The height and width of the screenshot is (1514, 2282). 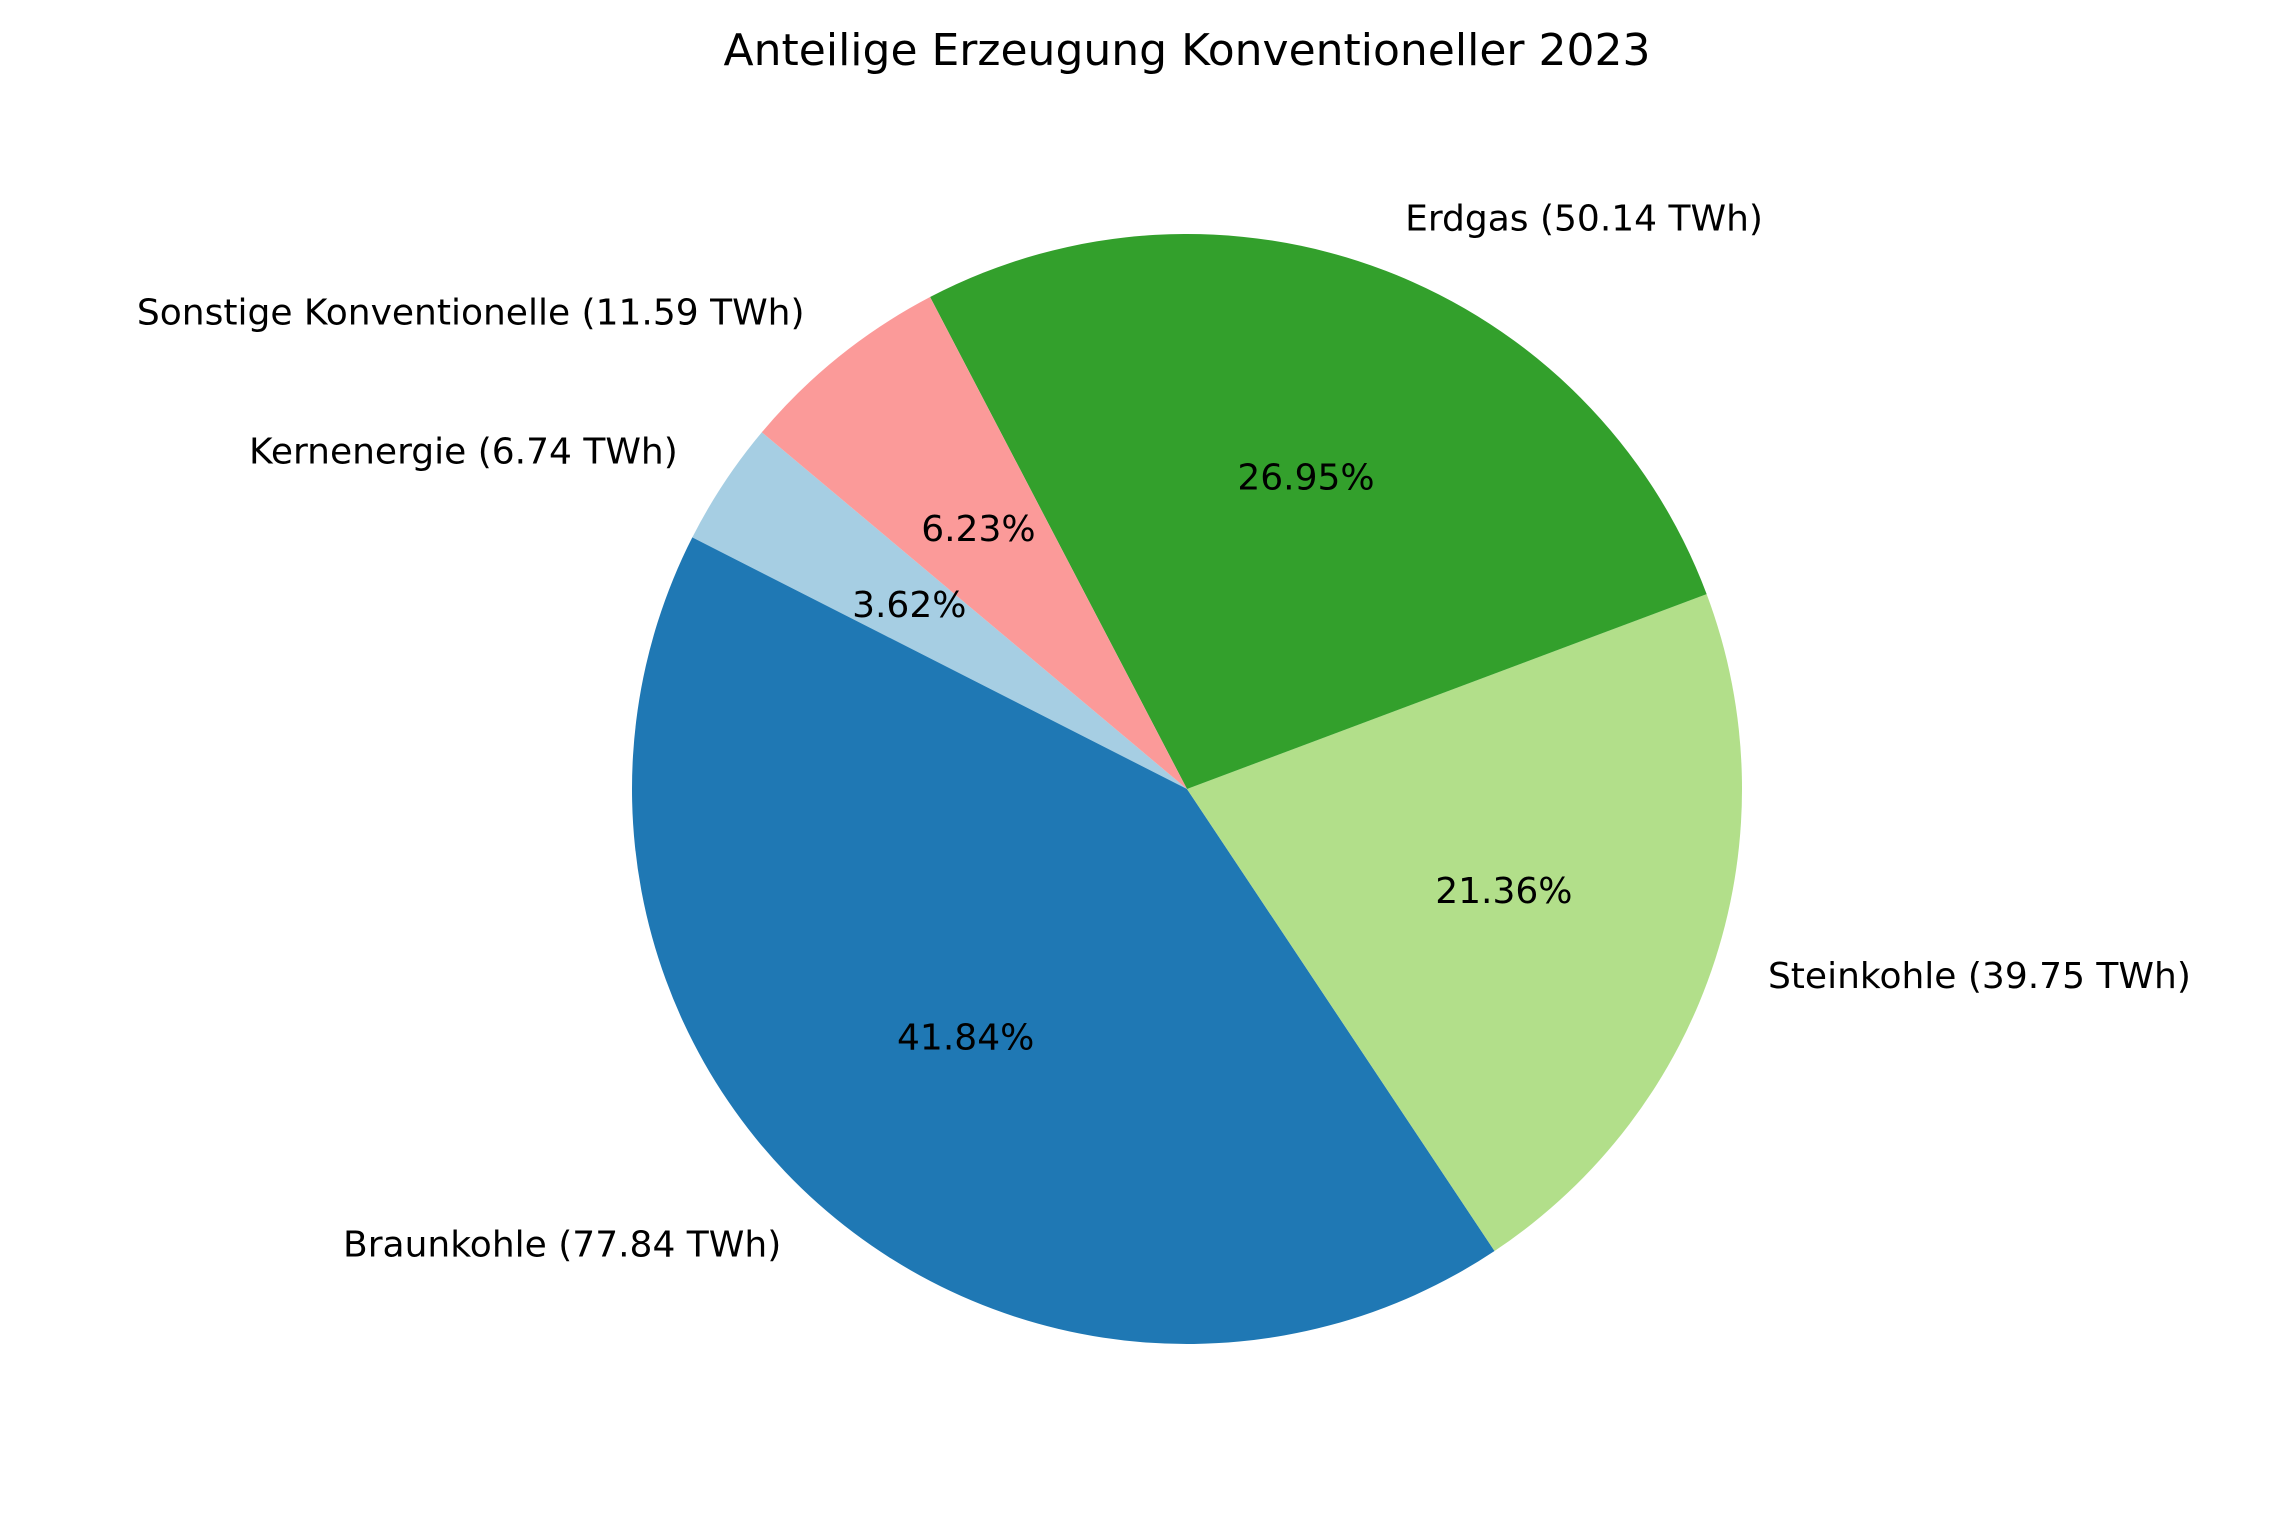 I want to click on percent-labels: 3.62% 41.84% 21.36% 26.95% 6.23%, so click(x=1212, y=757).